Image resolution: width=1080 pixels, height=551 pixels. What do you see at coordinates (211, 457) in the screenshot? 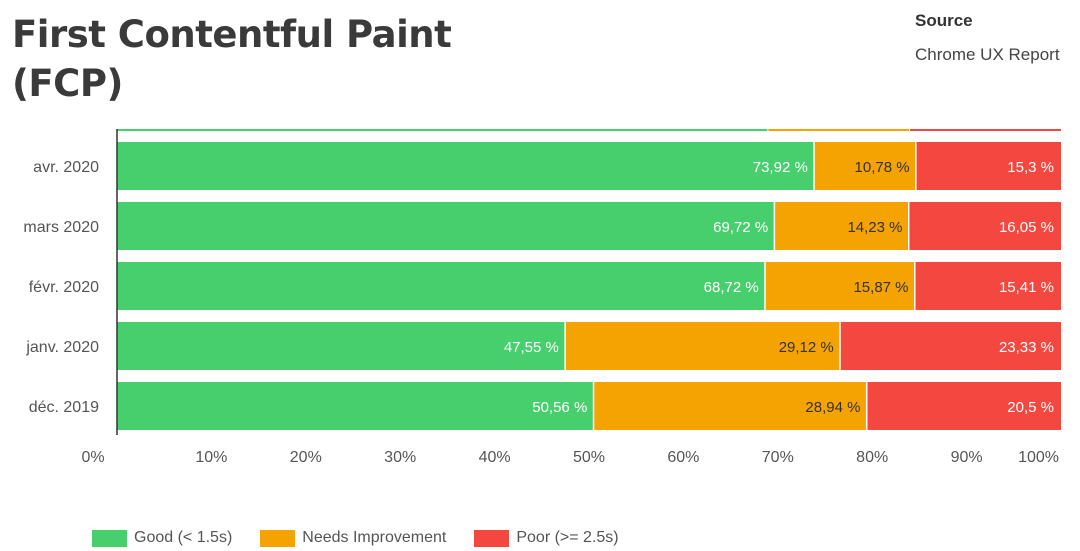
I see `x-tick-label: 10%` at bounding box center [211, 457].